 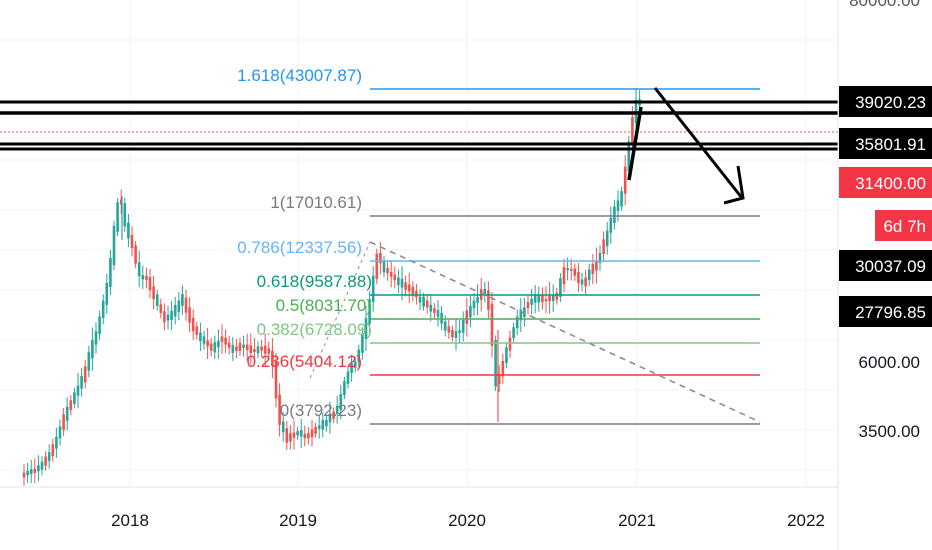 What do you see at coordinates (321, 410) in the screenshot?
I see `fib-label: 0(3792.23)` at bounding box center [321, 410].